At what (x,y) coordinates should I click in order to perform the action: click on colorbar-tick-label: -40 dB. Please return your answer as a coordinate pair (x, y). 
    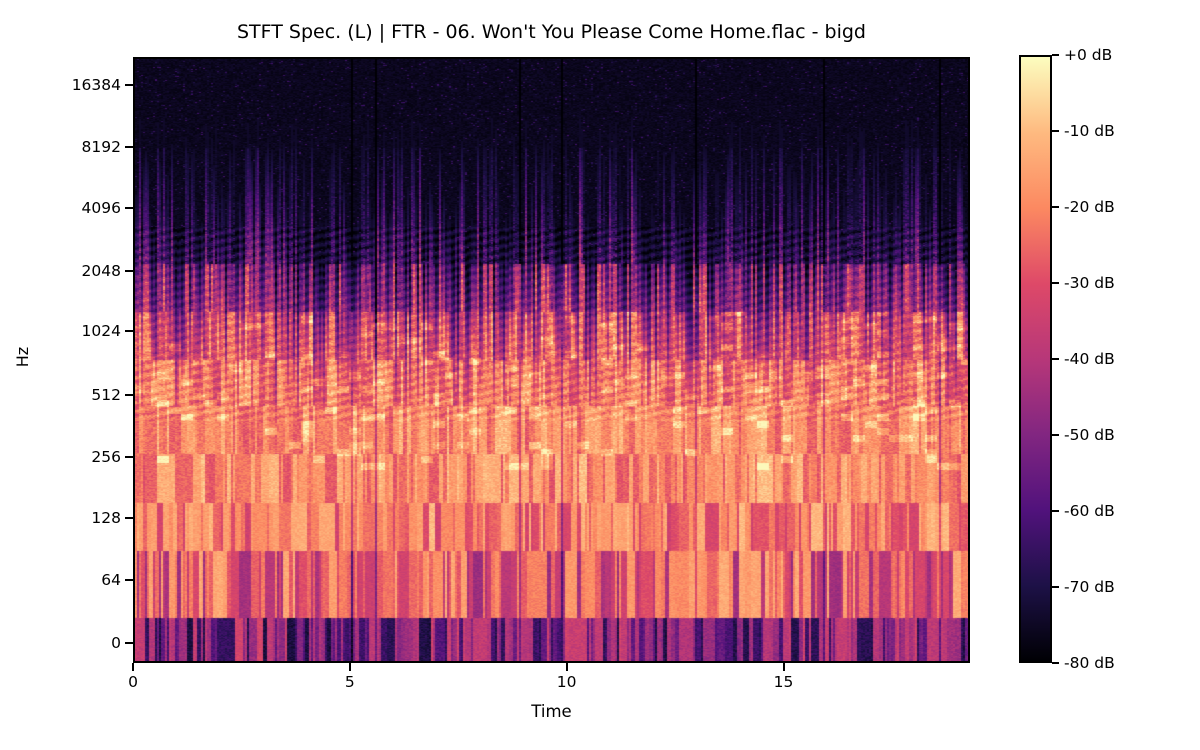
    Looking at the image, I should click on (1089, 359).